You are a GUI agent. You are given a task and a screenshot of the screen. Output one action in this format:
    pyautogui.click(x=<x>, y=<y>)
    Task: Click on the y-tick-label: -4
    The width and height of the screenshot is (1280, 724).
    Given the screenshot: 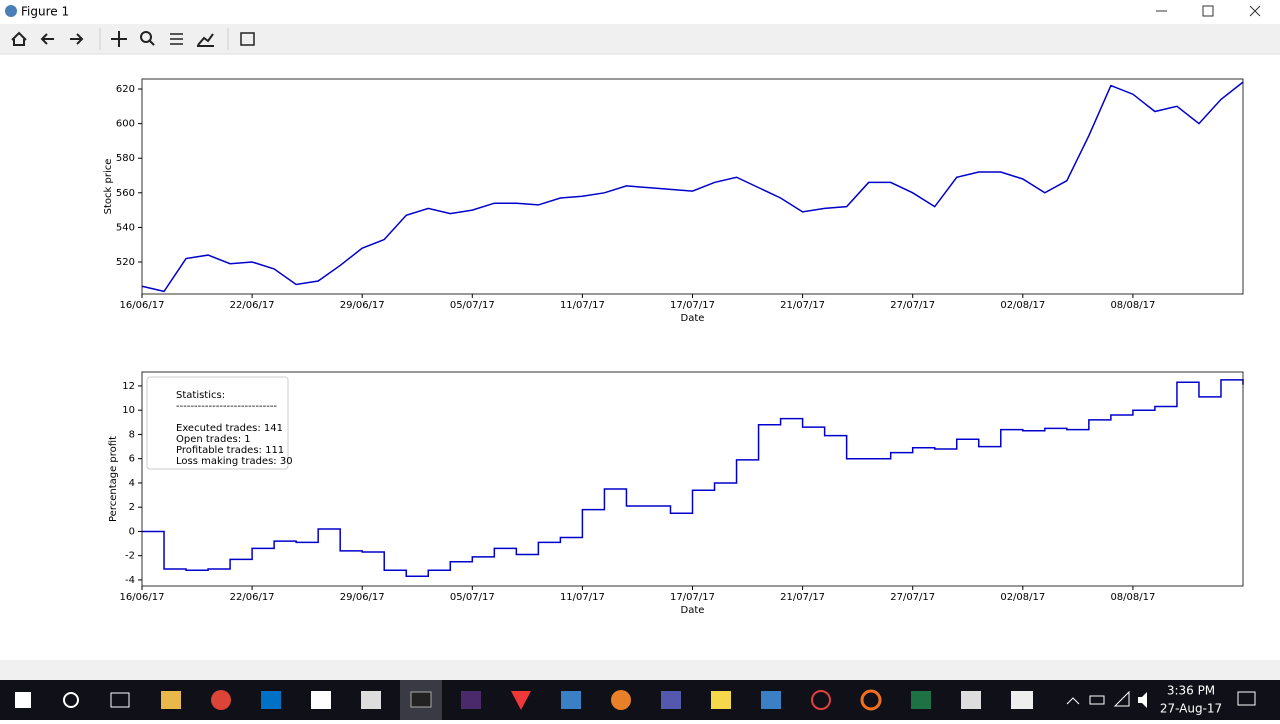 What is the action you would take?
    pyautogui.click(x=130, y=580)
    